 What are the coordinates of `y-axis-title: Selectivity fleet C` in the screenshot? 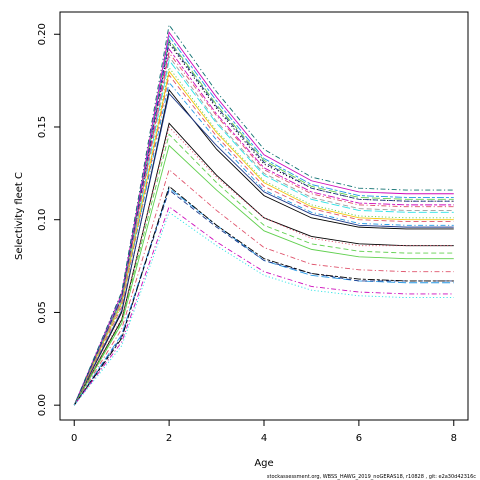 It's located at (19, 216).